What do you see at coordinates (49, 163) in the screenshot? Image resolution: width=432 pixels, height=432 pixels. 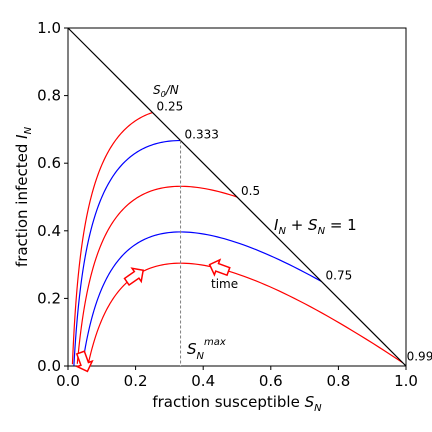 I see `y-tick-label: 0.6` at bounding box center [49, 163].